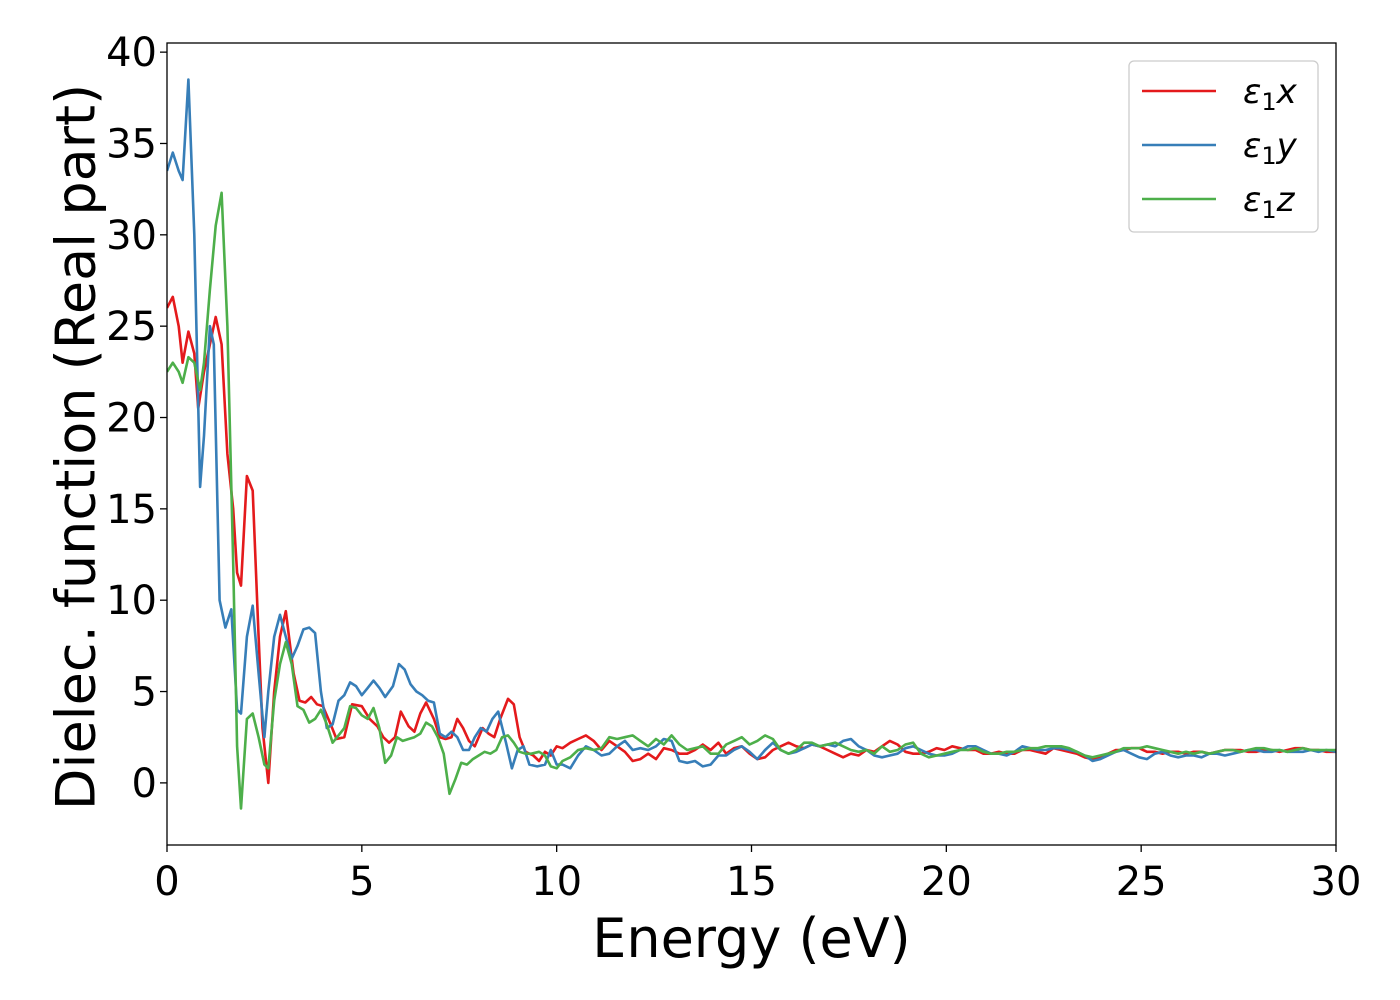 This screenshot has height=1000, width=1400. I want to click on y-axis-label: Dielec. function (Real part), so click(76, 447).